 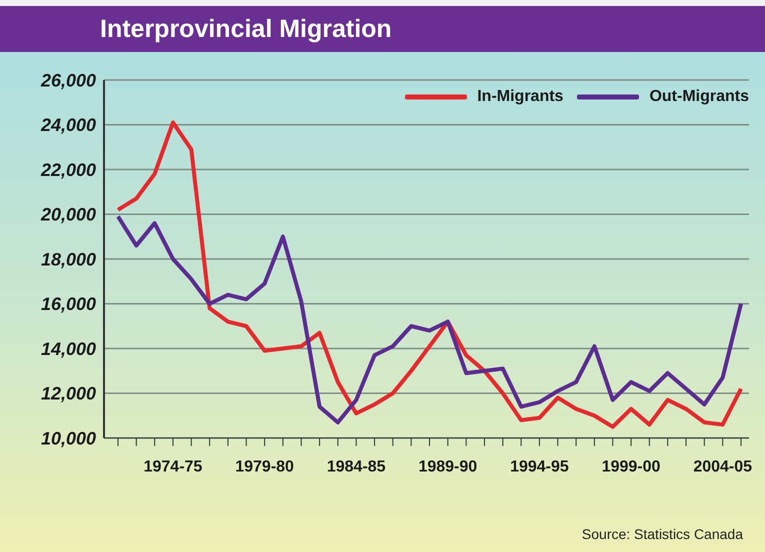 What do you see at coordinates (68, 125) in the screenshot?
I see `y-tick-label: 24,000` at bounding box center [68, 125].